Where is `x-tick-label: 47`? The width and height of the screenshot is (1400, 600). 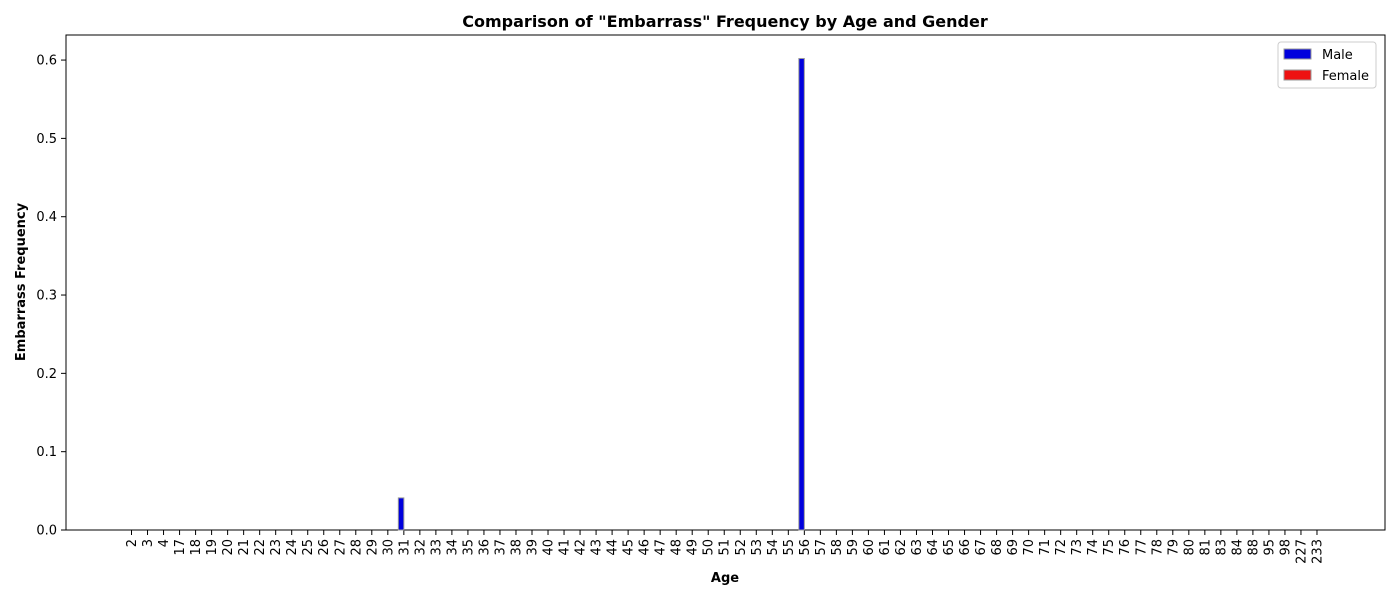 x-tick-label: 47 is located at coordinates (661, 547).